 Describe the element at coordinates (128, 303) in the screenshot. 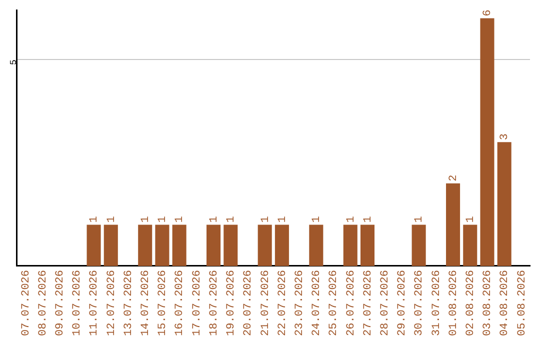

I see `x-tick-label: 13.07.2026` at that location.